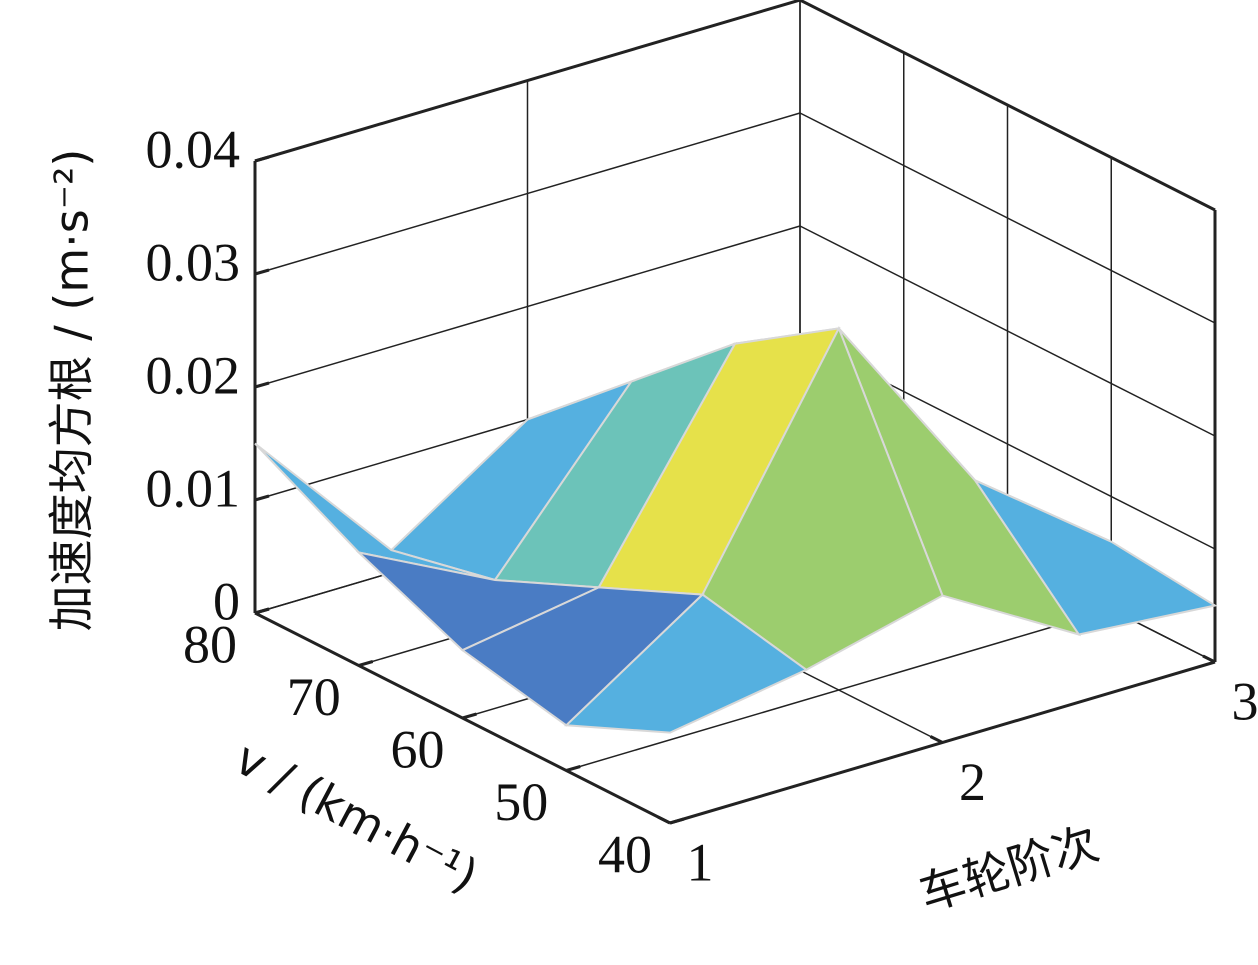 The image size is (1258, 965). What do you see at coordinates (625, 854) in the screenshot?
I see `y-tick-label: 40` at bounding box center [625, 854].